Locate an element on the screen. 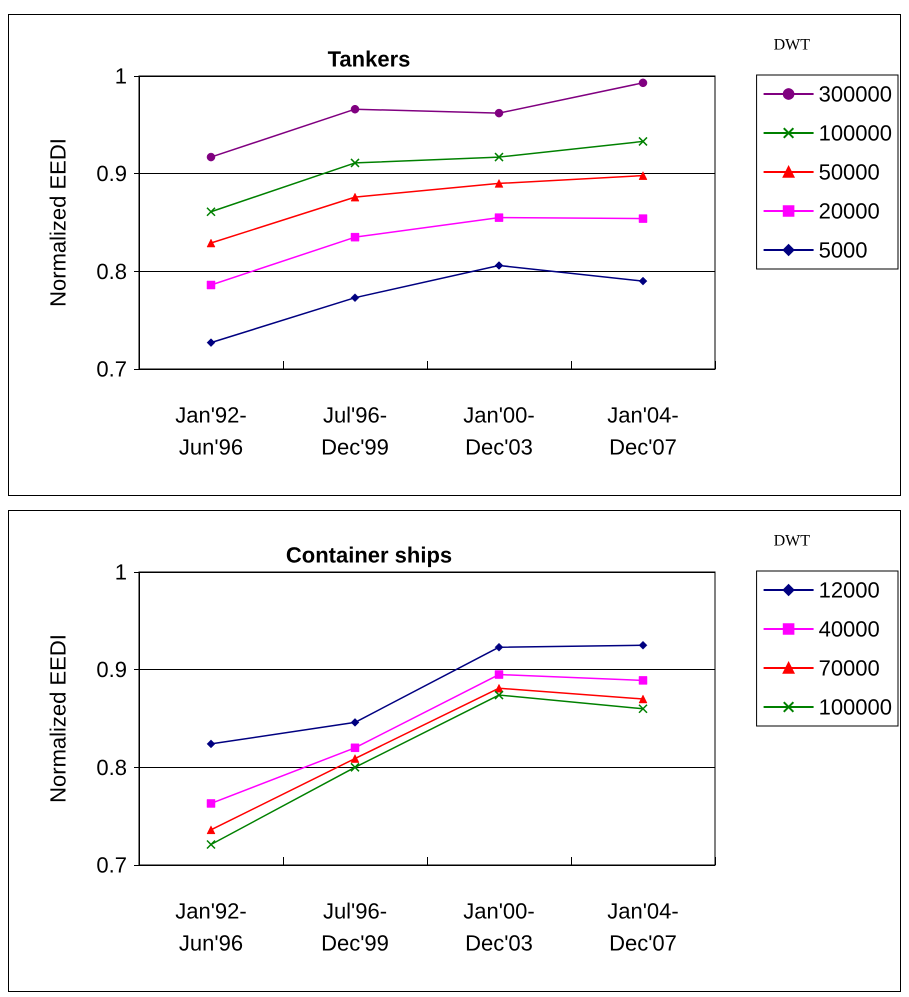 The width and height of the screenshot is (909, 997). legend-label: 12000 is located at coordinates (849, 590).